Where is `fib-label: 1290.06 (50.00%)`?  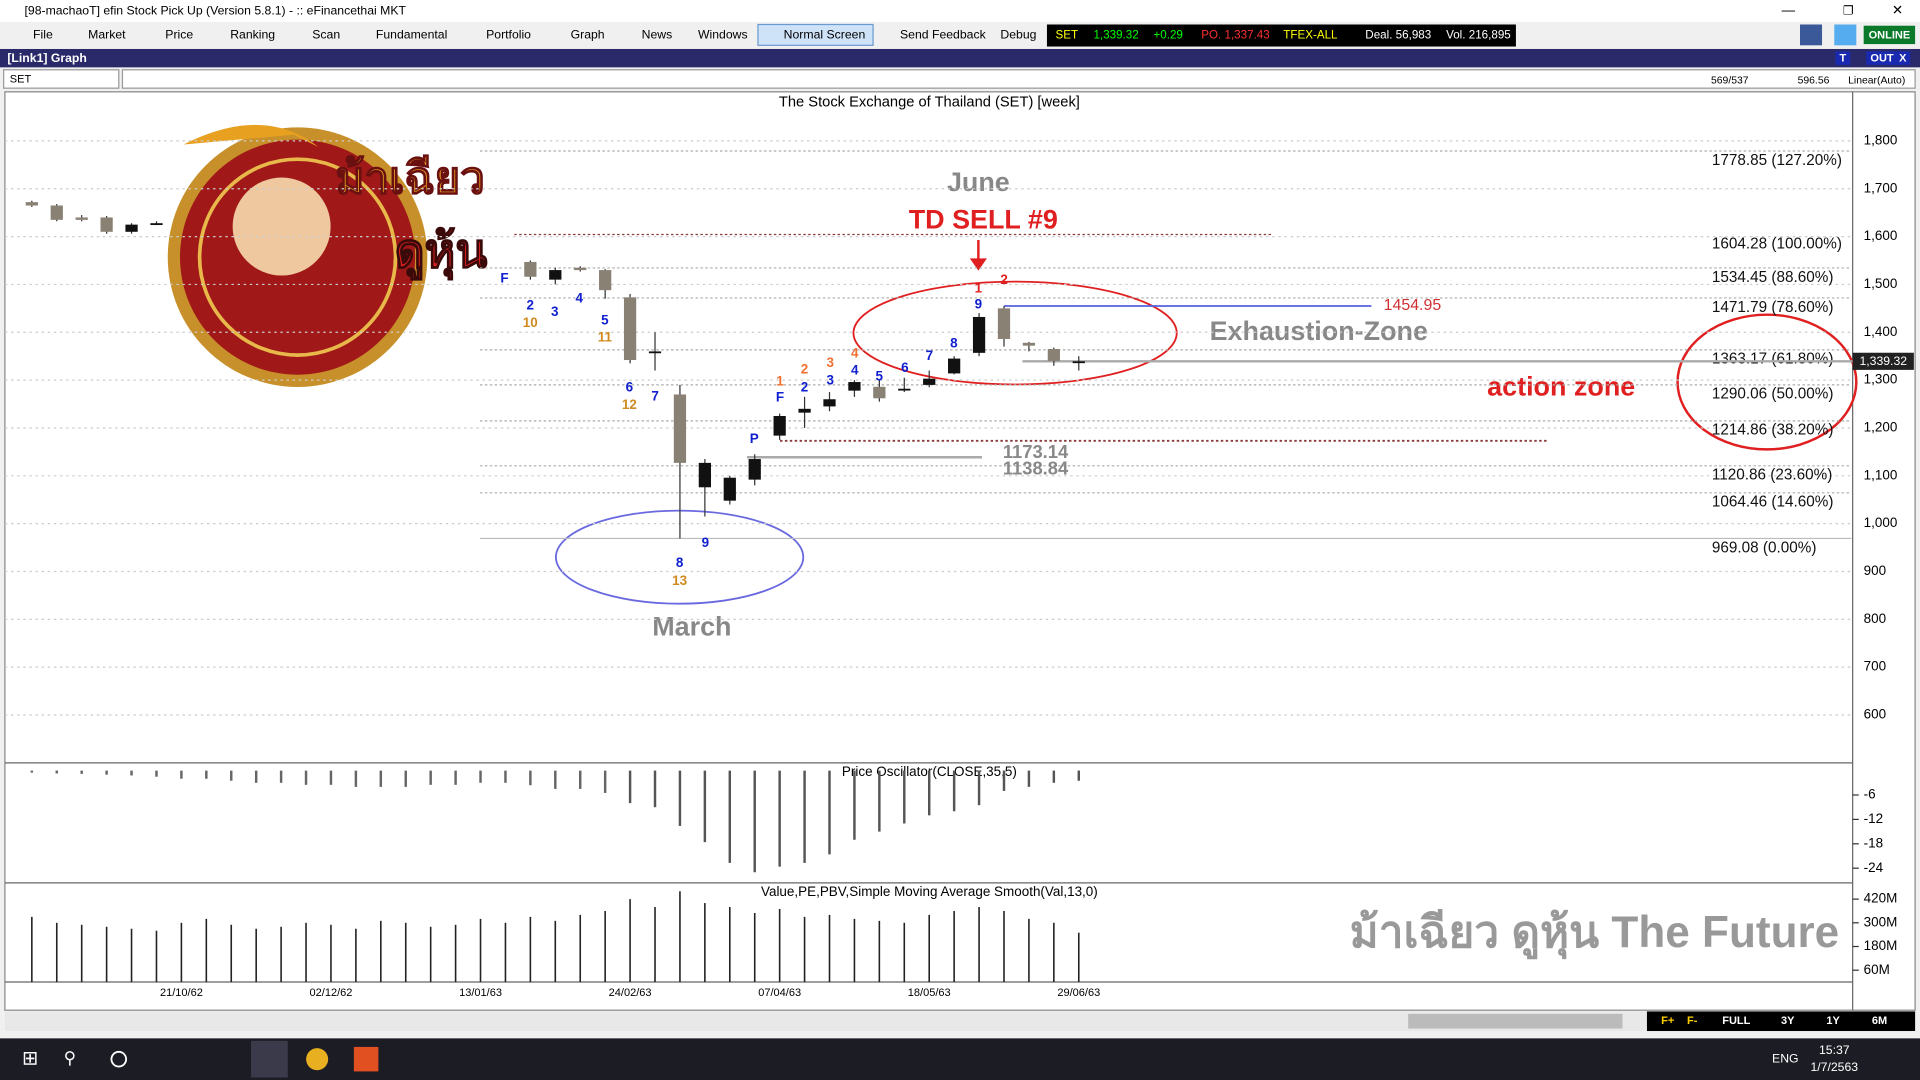 fib-label: 1290.06 (50.00%) is located at coordinates (1773, 394).